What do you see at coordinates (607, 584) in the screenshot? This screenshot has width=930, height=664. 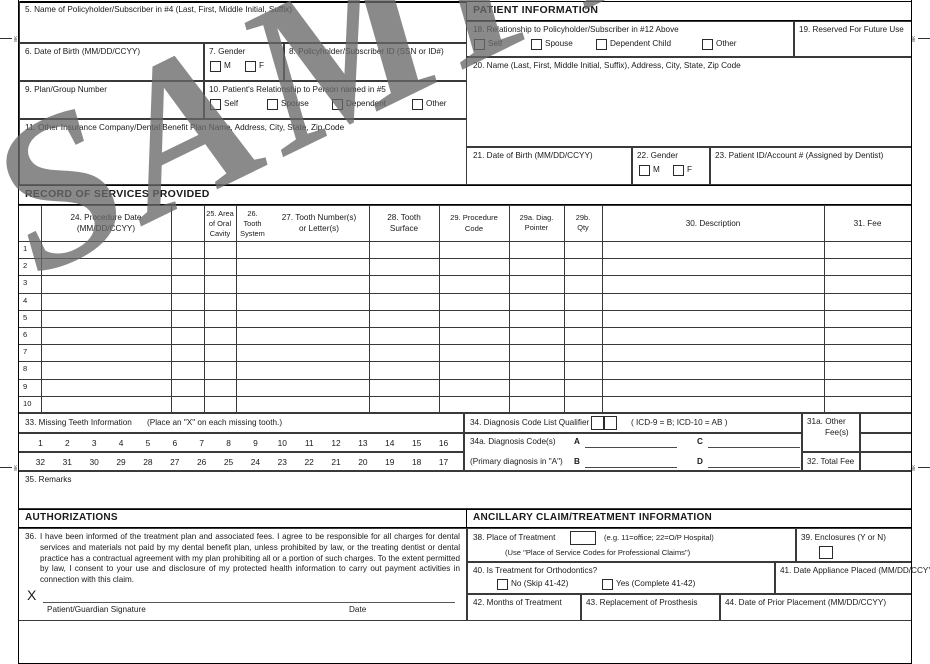 I see `checkbox-ortho-yes` at bounding box center [607, 584].